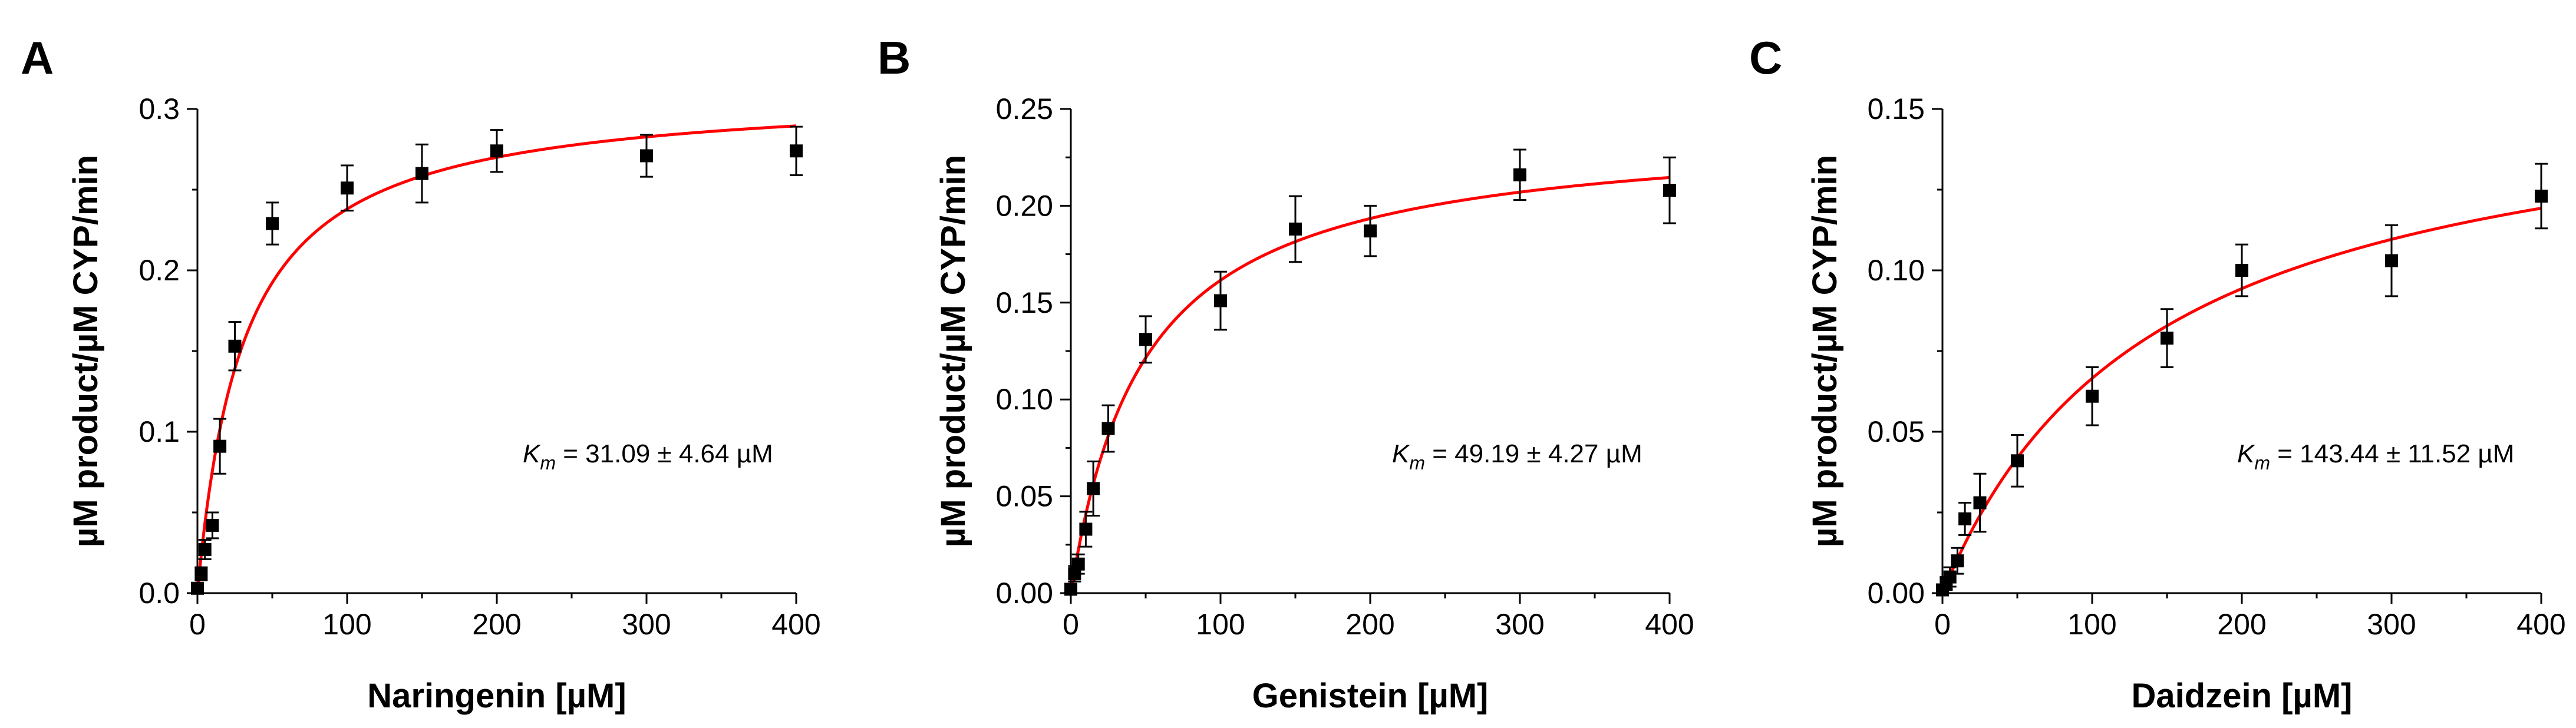 The image size is (2576, 728). I want to click on panel-b-y-tick-label: 0.15, so click(1024, 302).